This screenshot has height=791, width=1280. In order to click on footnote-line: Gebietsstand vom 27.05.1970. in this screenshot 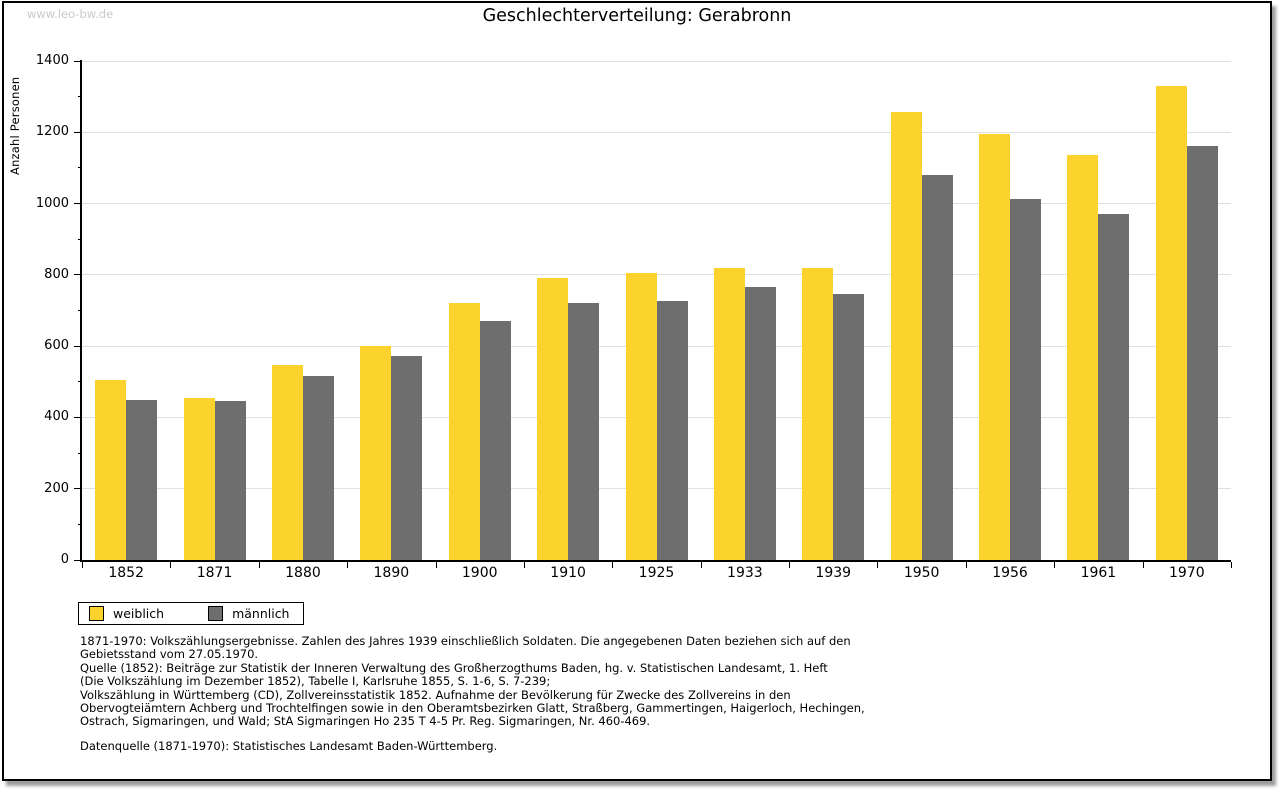, I will do `click(169, 654)`.